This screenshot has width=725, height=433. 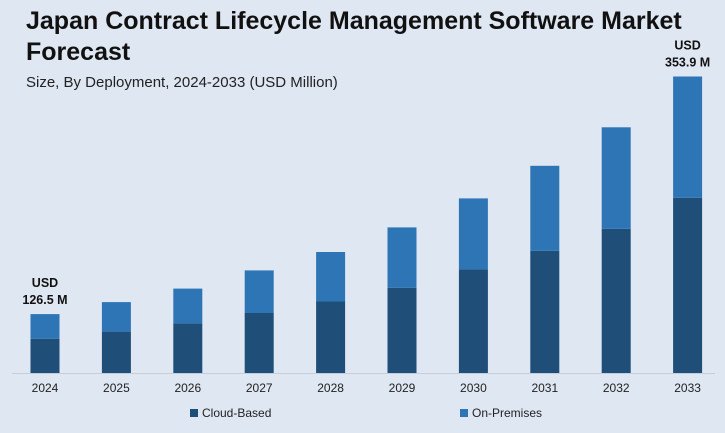 I want to click on bar-cloud-based-2032, so click(x=616, y=300).